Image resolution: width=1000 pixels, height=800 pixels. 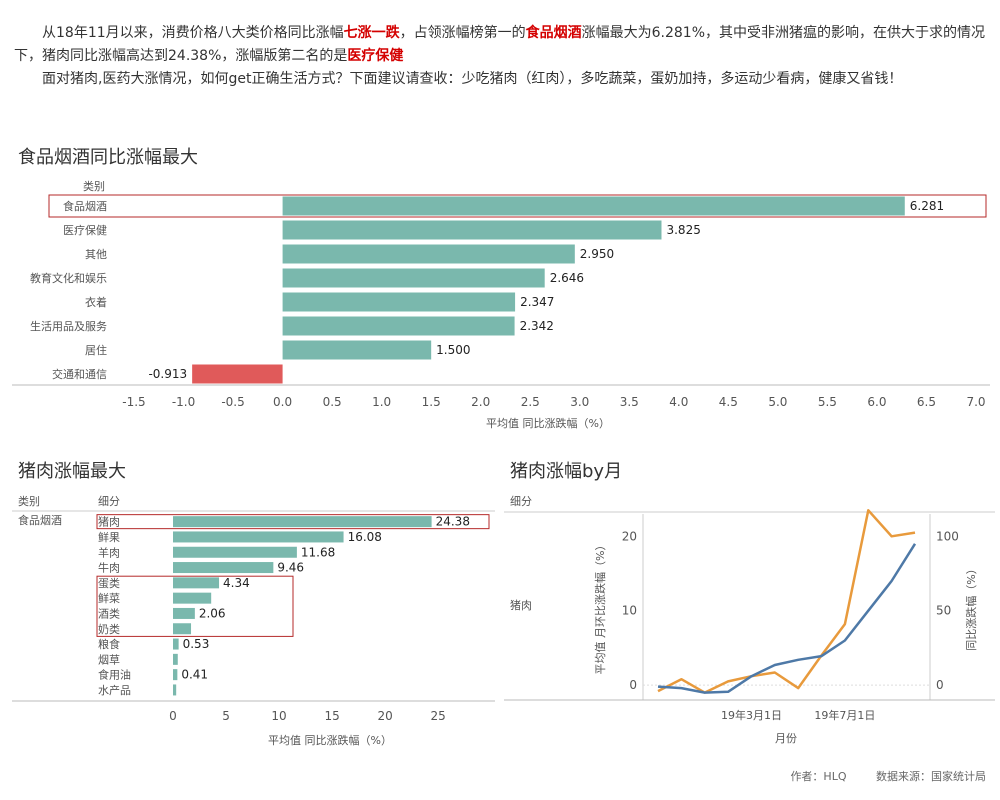 What do you see at coordinates (365, 537) in the screenshot?
I see `data-label: 16.08` at bounding box center [365, 537].